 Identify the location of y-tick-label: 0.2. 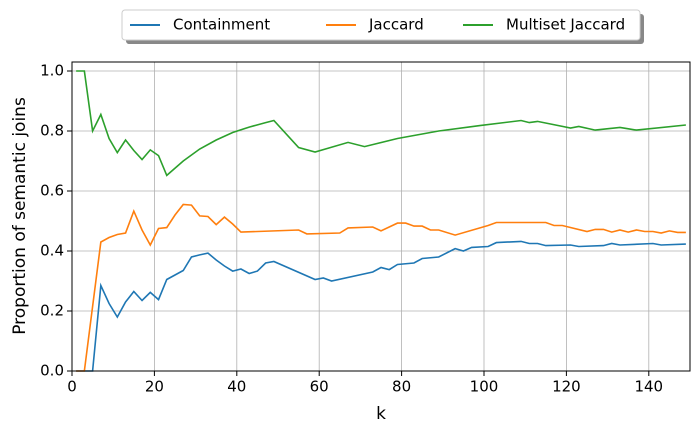
(52, 311).